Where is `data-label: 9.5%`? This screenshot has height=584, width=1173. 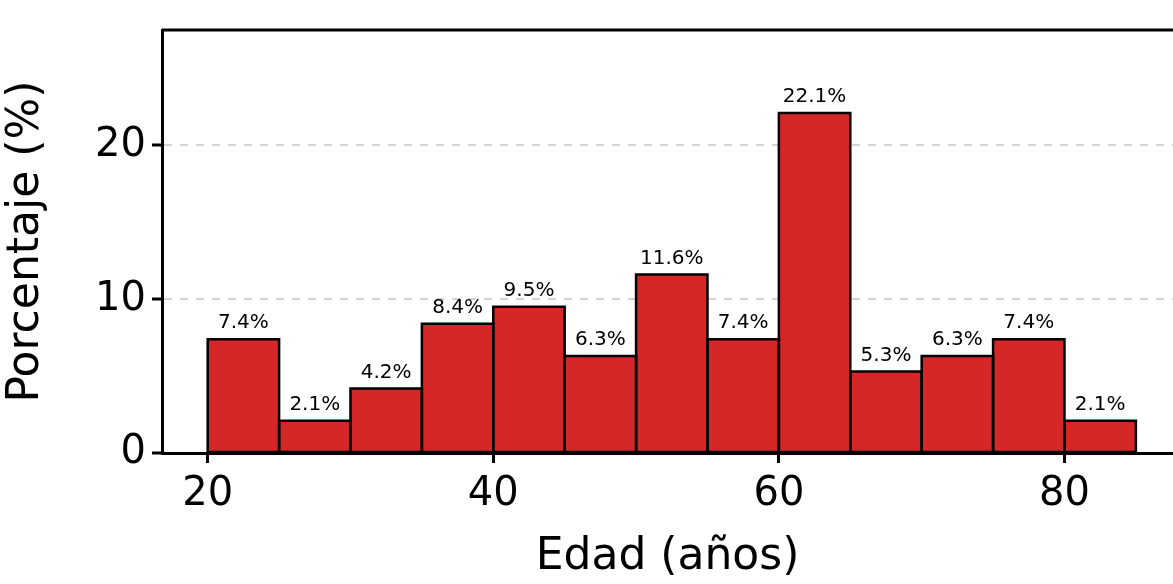
data-label: 9.5% is located at coordinates (529, 289).